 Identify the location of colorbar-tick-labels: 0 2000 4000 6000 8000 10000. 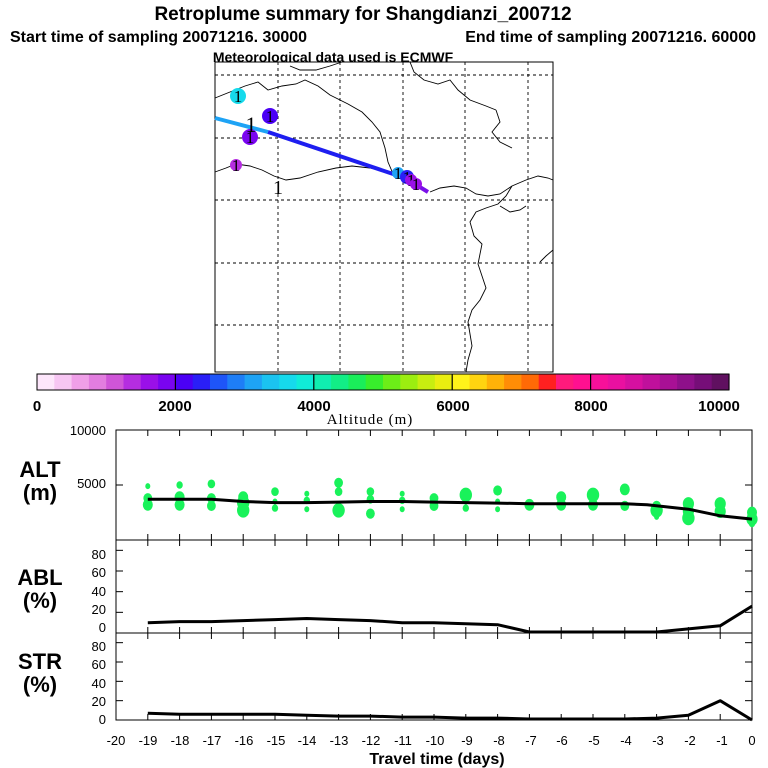
(386, 406).